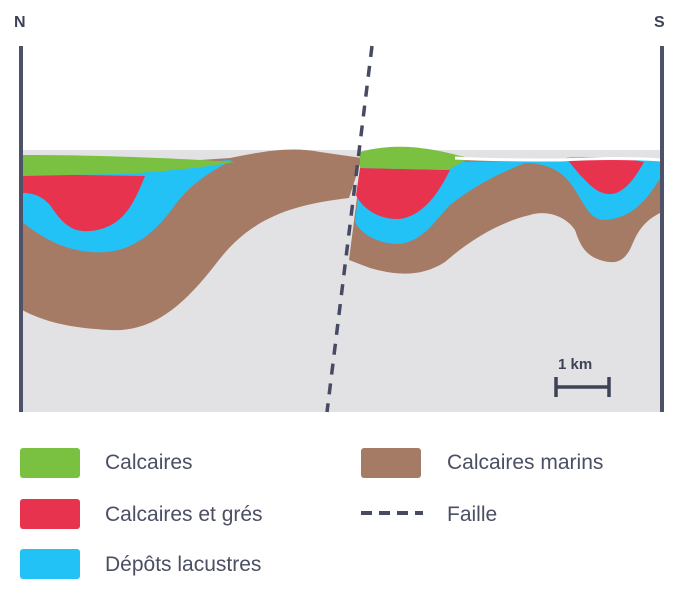 The image size is (686, 603). What do you see at coordinates (20, 22) in the screenshot?
I see `north-label: N` at bounding box center [20, 22].